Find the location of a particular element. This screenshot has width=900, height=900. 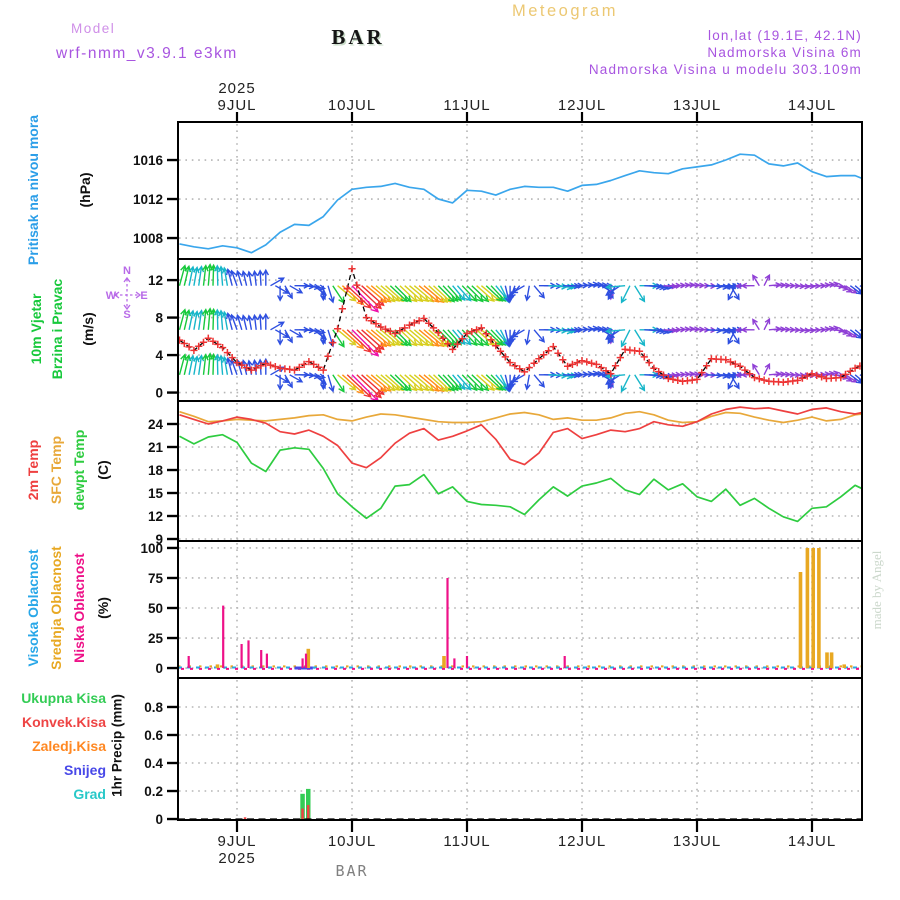

svg-text: 4 is located at coordinates (159, 355).